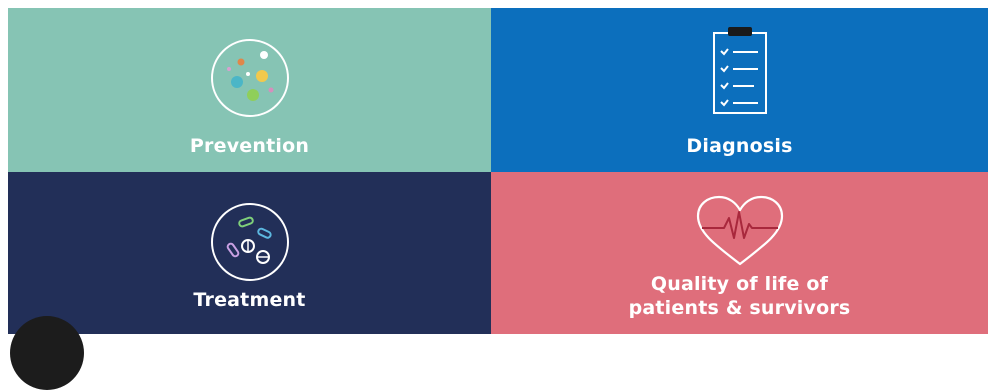 The height and width of the screenshot is (390, 990). What do you see at coordinates (249, 300) in the screenshot?
I see `tile-label: Treatment` at bounding box center [249, 300].